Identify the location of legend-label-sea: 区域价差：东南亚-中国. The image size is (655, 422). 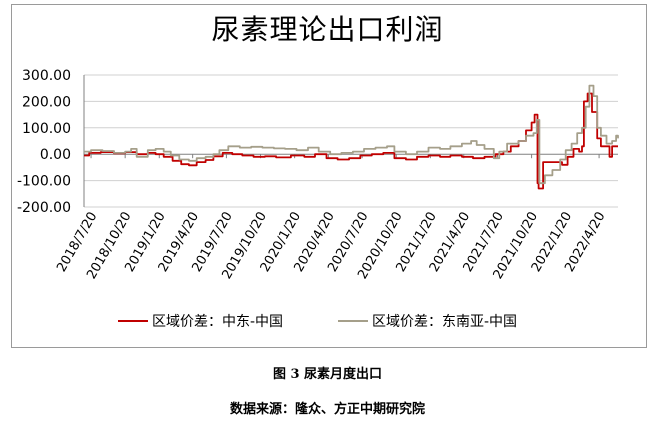
(445, 322).